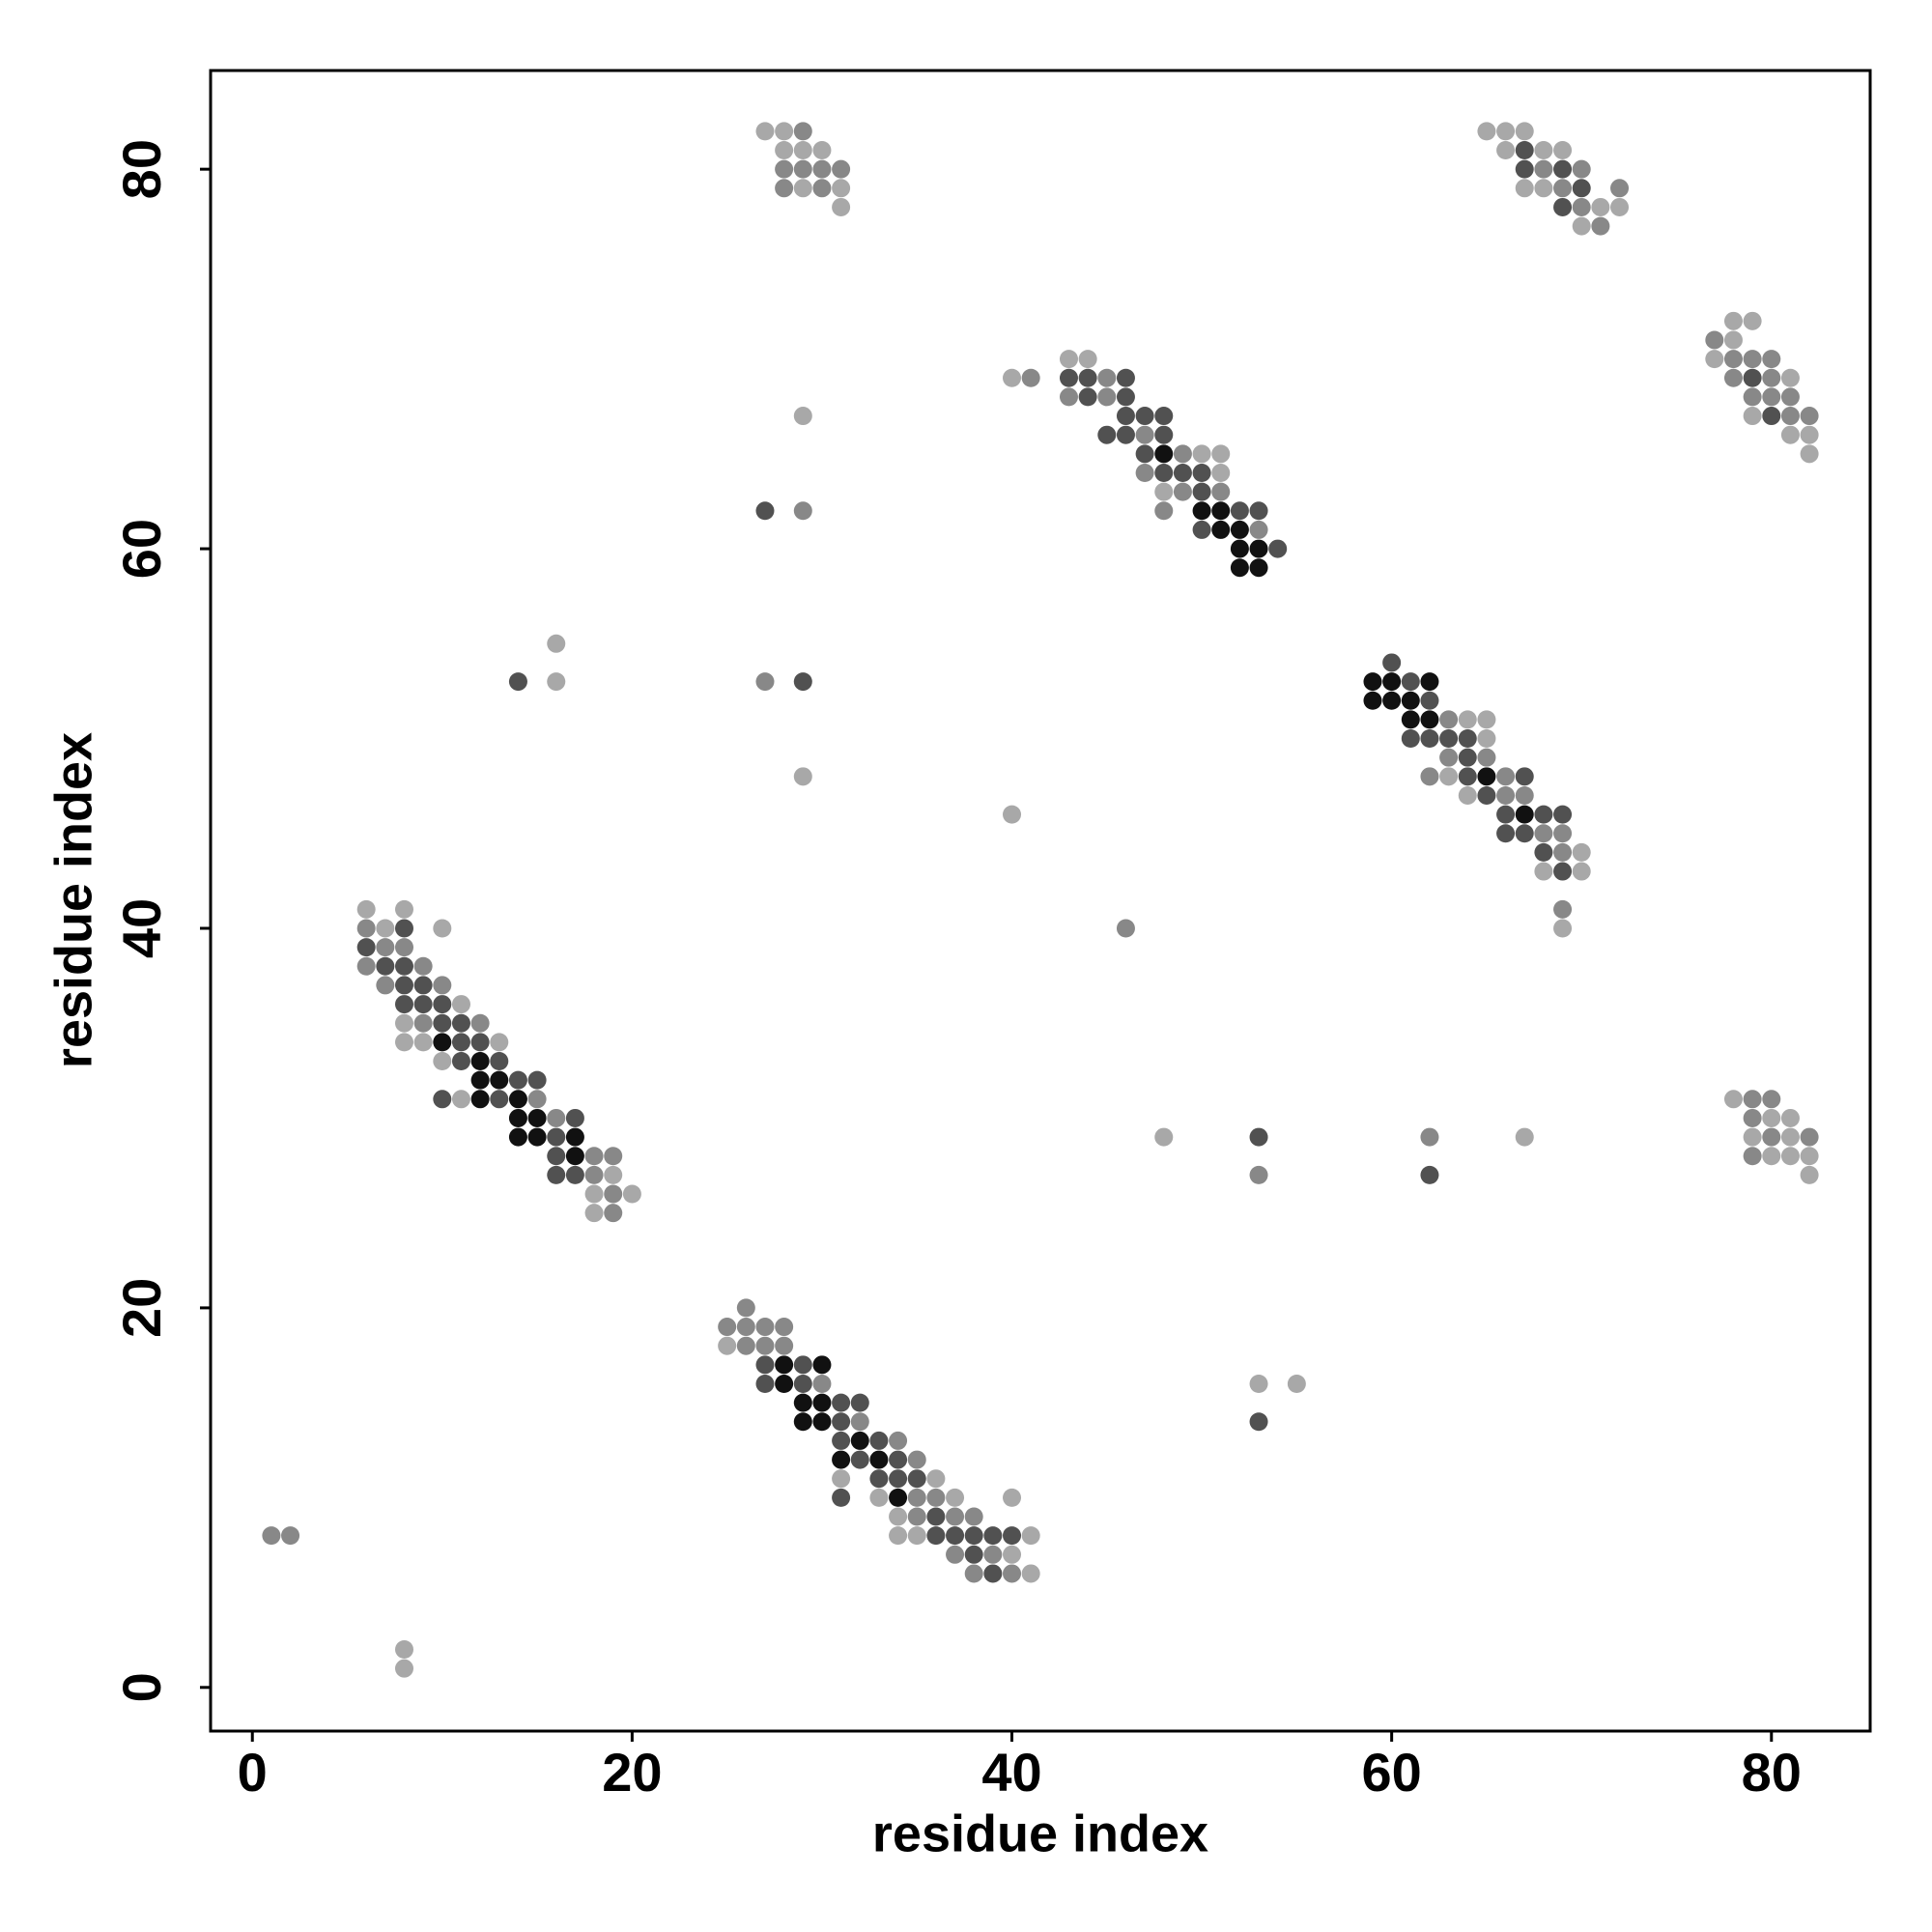  I want to click on y-axis-title: residue index, so click(73, 900).